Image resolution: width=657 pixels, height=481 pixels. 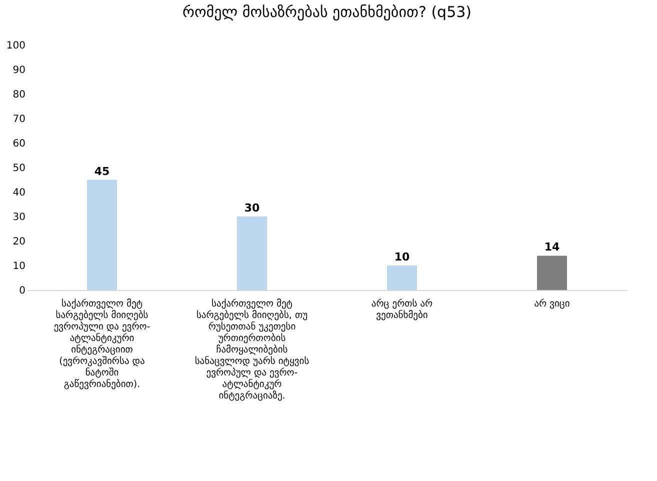 What do you see at coordinates (252, 208) in the screenshot?
I see `data-label: 30` at bounding box center [252, 208].